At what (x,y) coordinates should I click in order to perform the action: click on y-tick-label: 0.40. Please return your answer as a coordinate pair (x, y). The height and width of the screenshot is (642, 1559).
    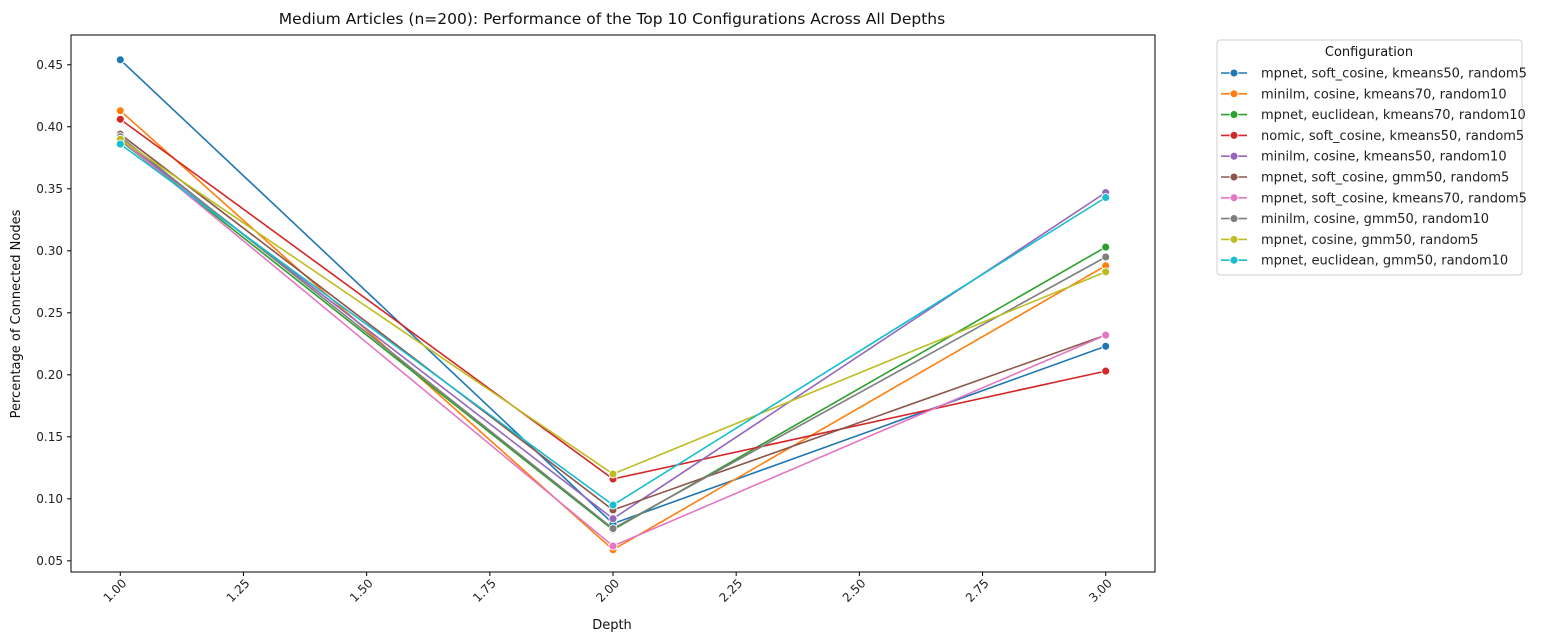
    Looking at the image, I should click on (49, 127).